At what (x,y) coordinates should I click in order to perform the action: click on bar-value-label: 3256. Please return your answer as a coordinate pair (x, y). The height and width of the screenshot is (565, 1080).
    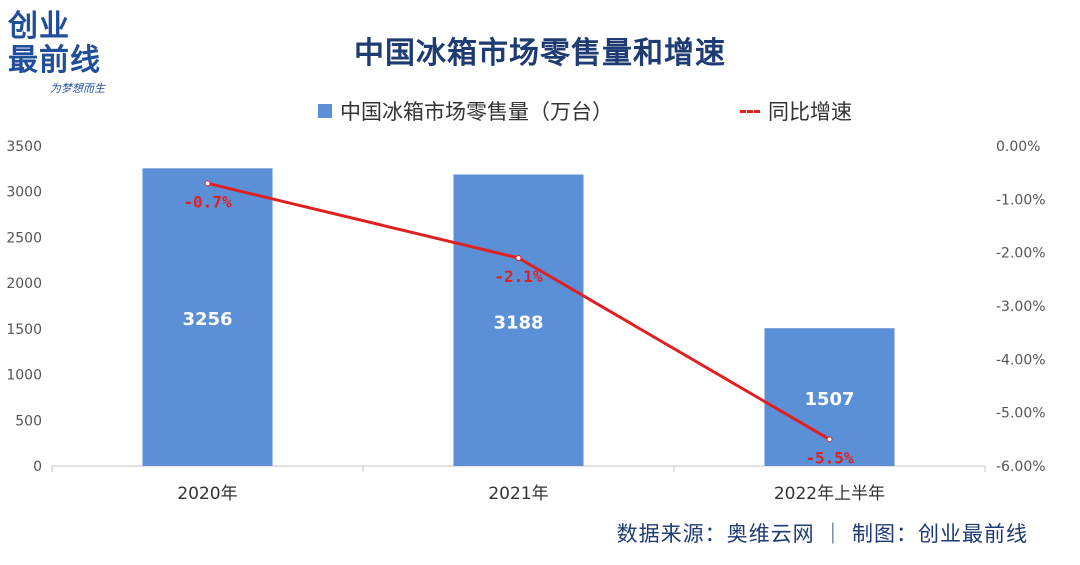
    Looking at the image, I should click on (207, 319).